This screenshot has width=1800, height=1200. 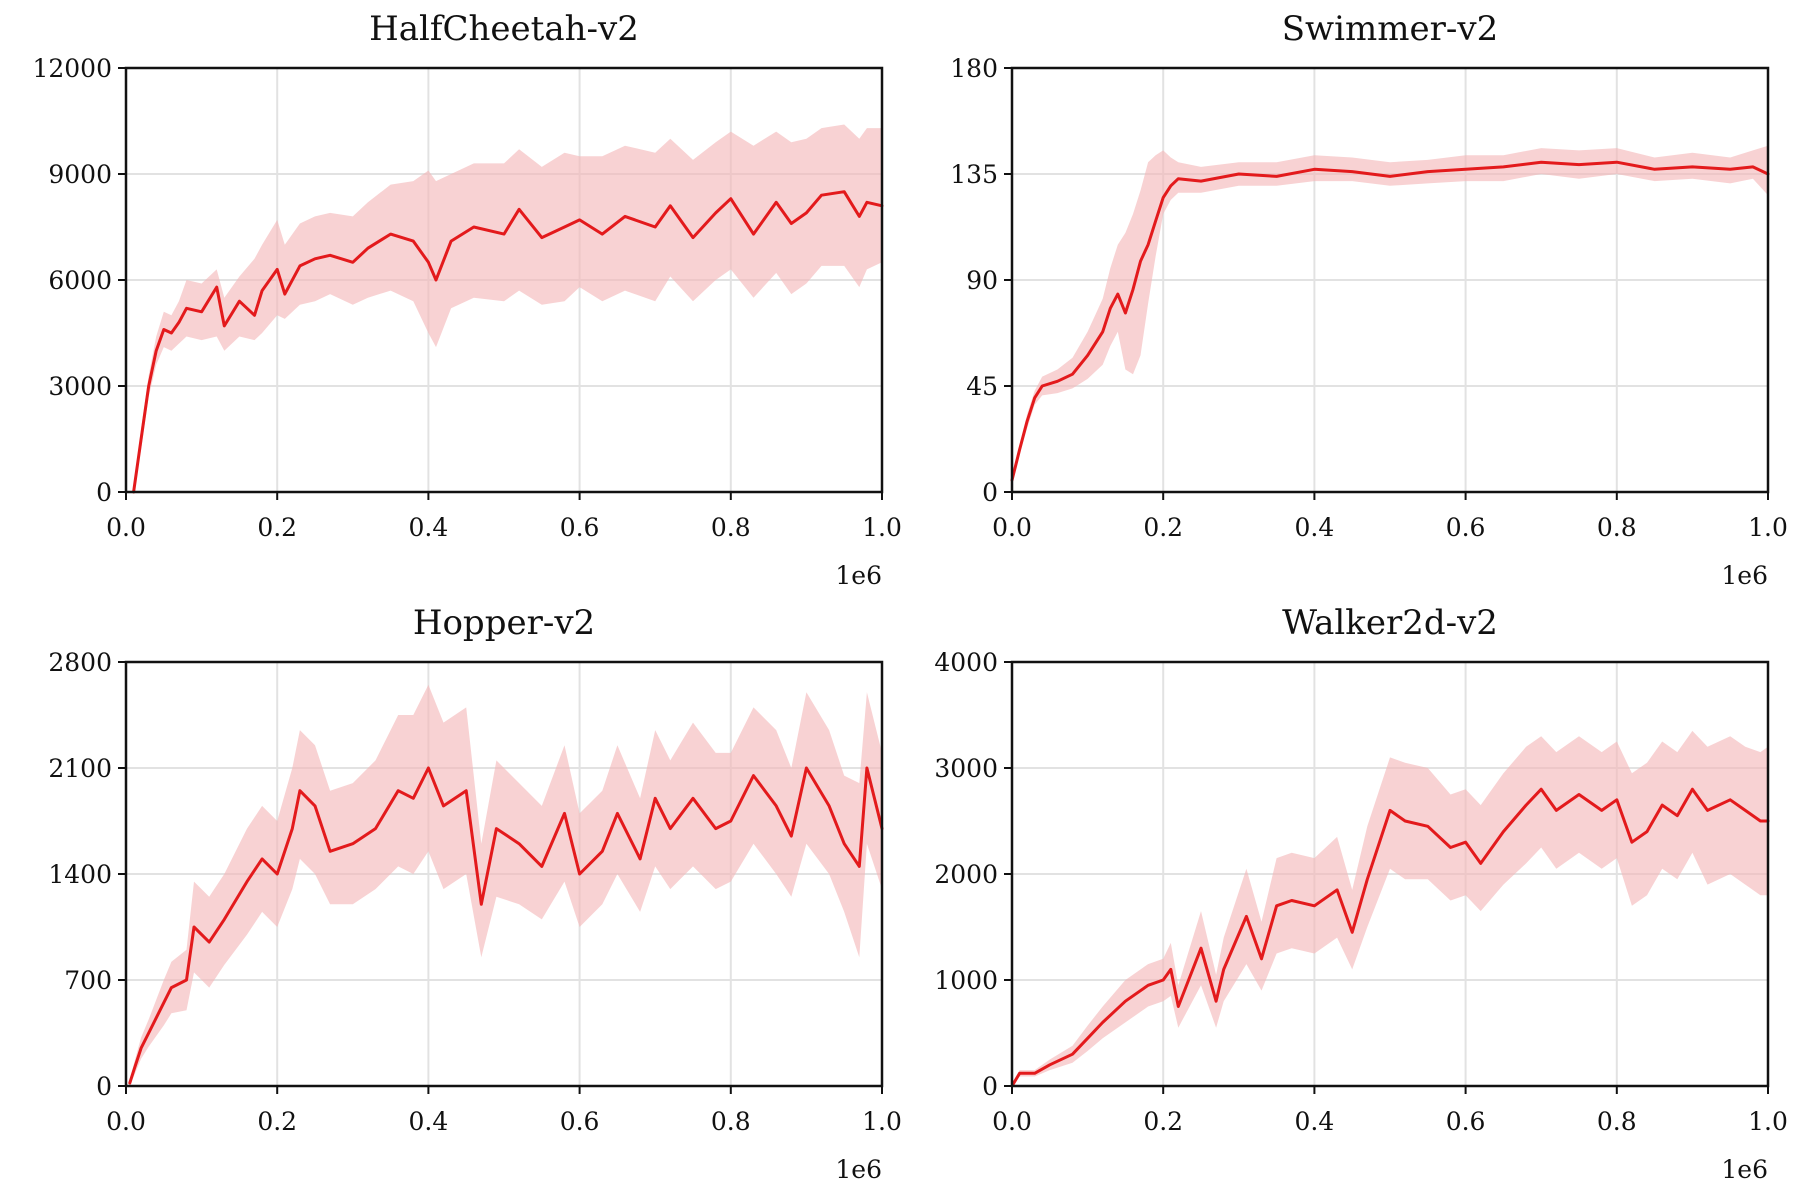 What do you see at coordinates (974, 68) in the screenshot?
I see `y-tick-label: 180` at bounding box center [974, 68].